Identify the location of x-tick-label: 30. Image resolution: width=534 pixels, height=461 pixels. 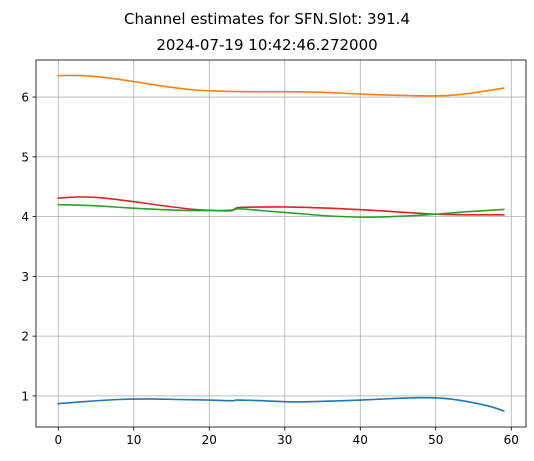
(284, 440).